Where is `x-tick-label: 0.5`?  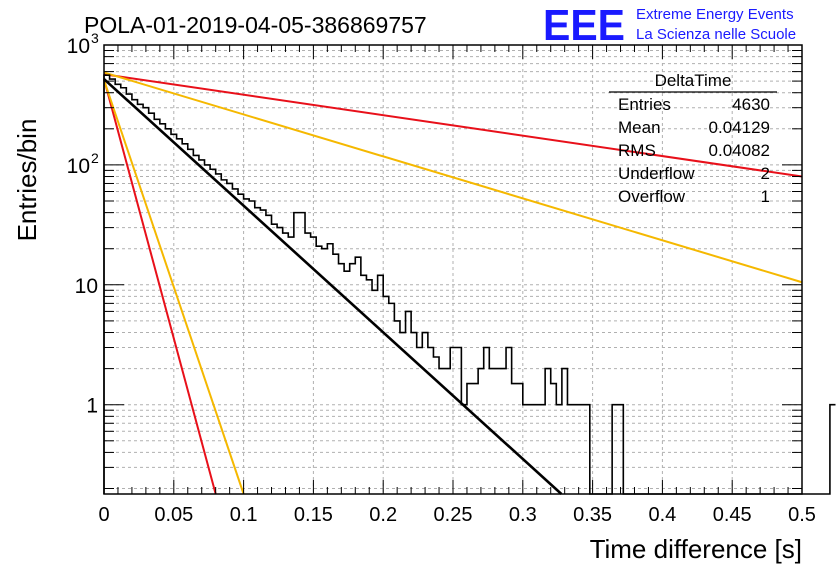
x-tick-label: 0.5 is located at coordinates (802, 515).